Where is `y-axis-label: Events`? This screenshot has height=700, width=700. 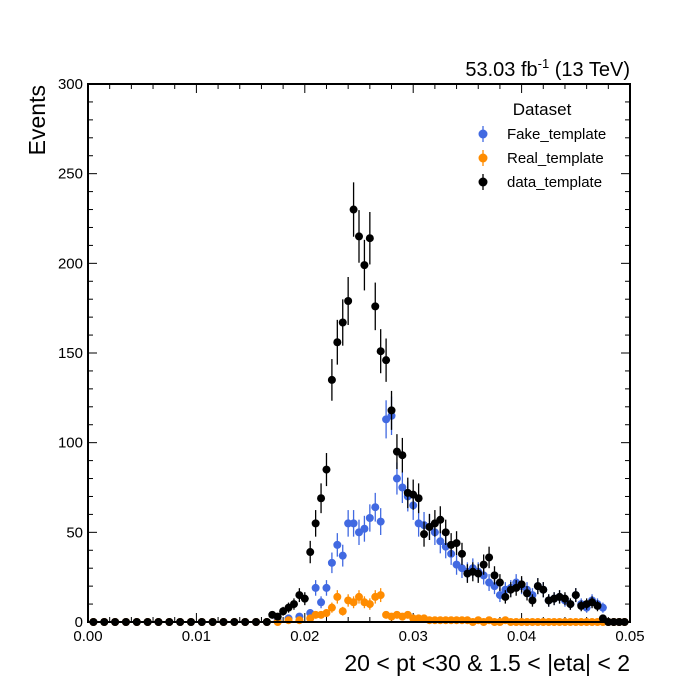 y-axis-label: Events is located at coordinates (37, 120).